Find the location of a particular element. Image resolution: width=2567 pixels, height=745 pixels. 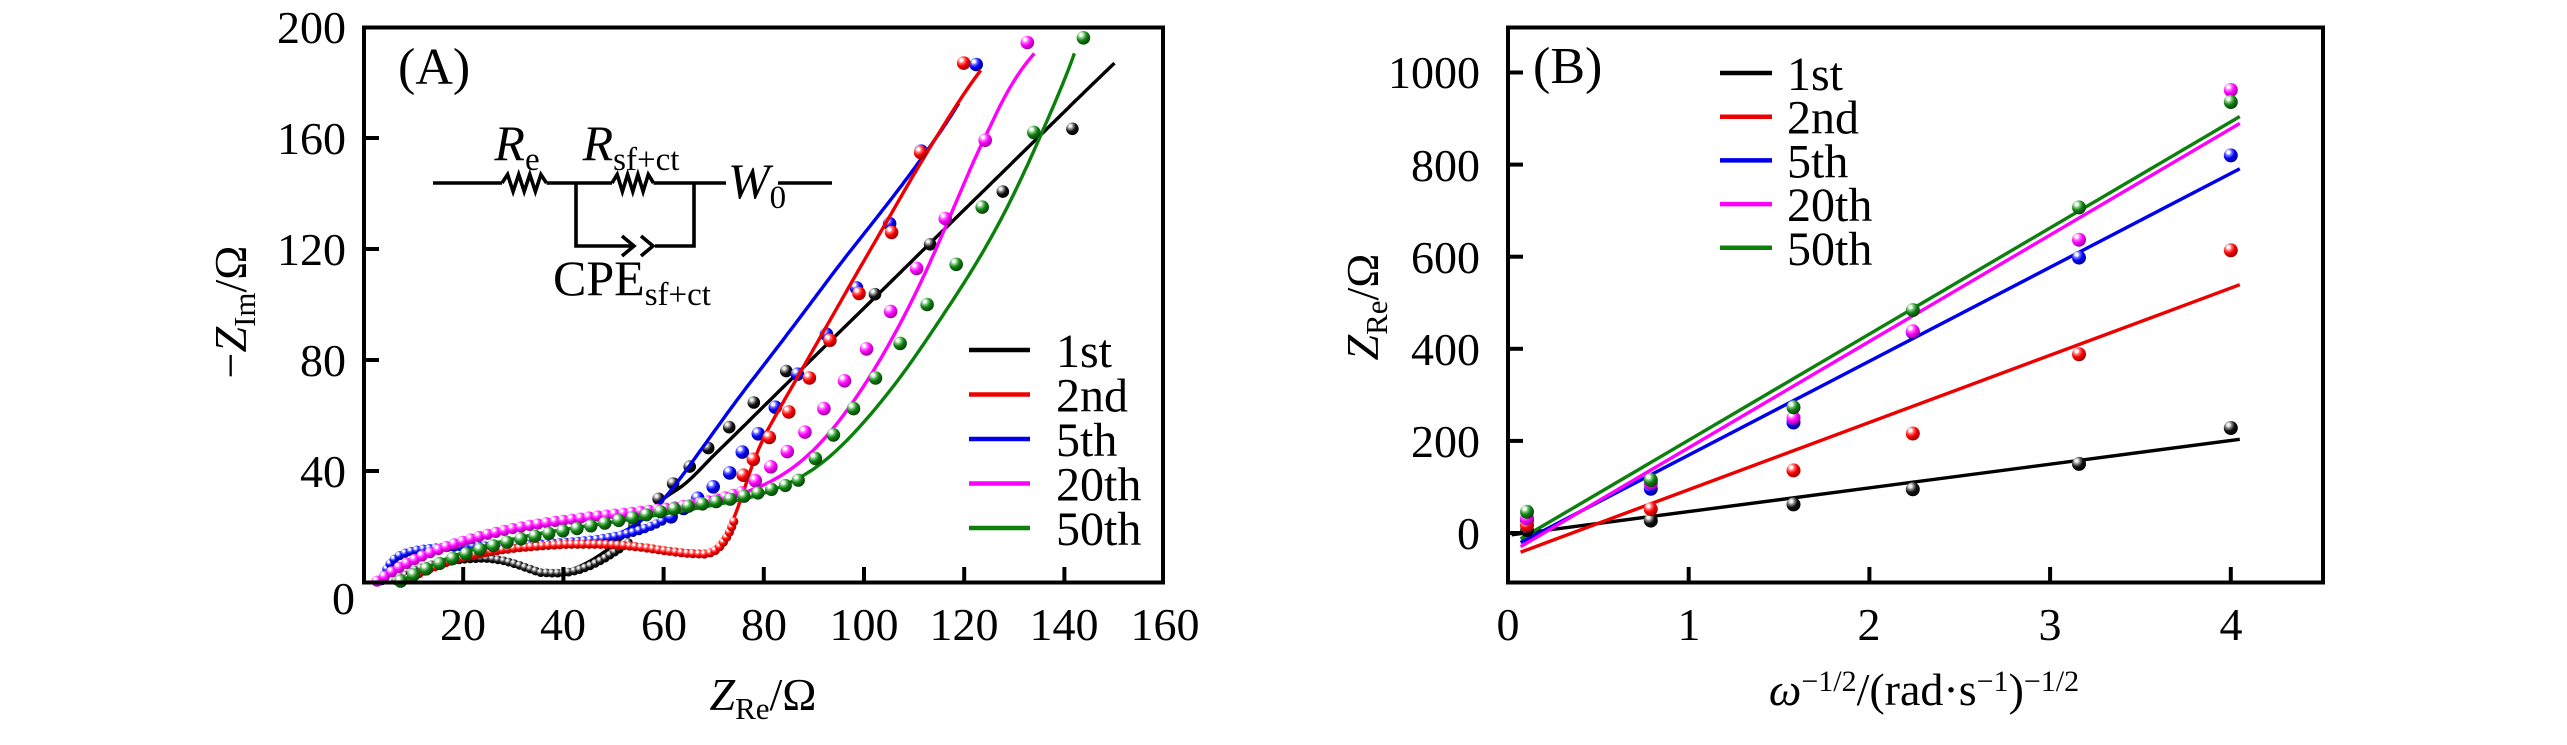

svg-text: 4 is located at coordinates (2231, 624).